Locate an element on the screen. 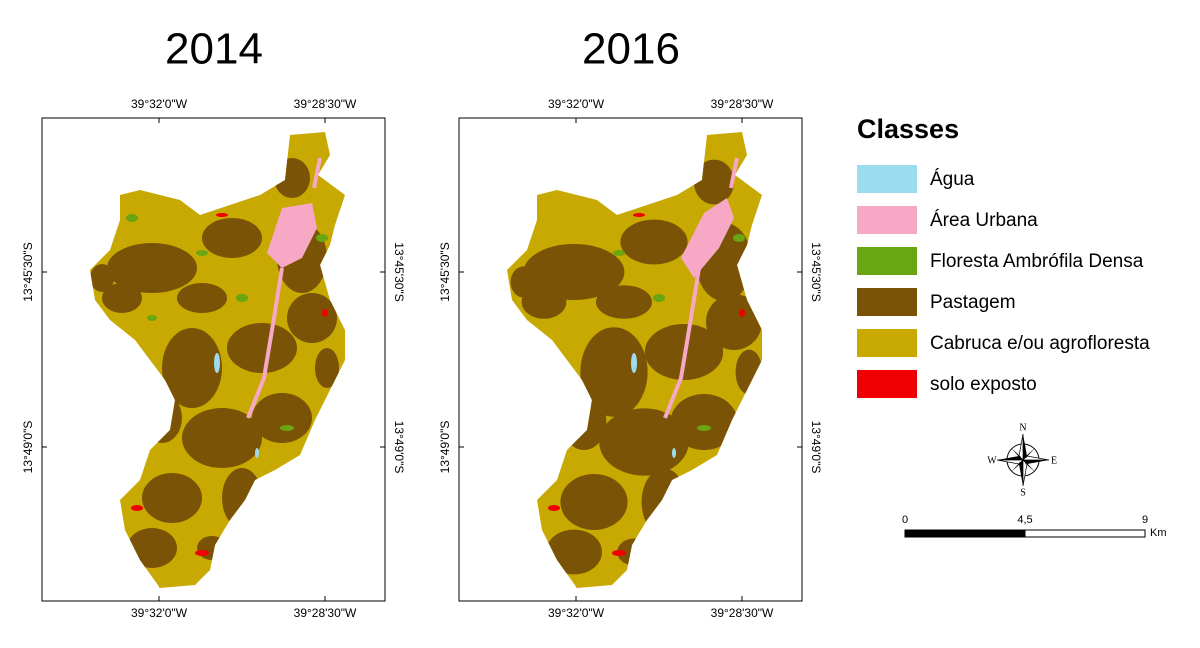 The image size is (1200, 648). compass-n: N is located at coordinates (1022, 427).